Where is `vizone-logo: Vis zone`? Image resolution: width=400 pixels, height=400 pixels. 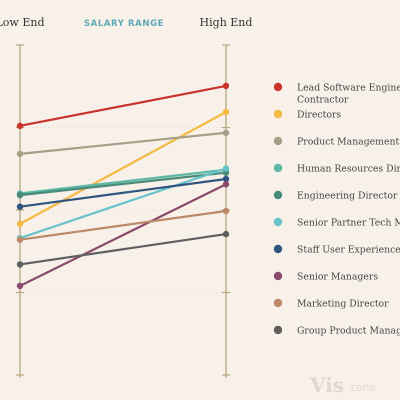
vizone-logo: Vis zone is located at coordinates (342, 385).